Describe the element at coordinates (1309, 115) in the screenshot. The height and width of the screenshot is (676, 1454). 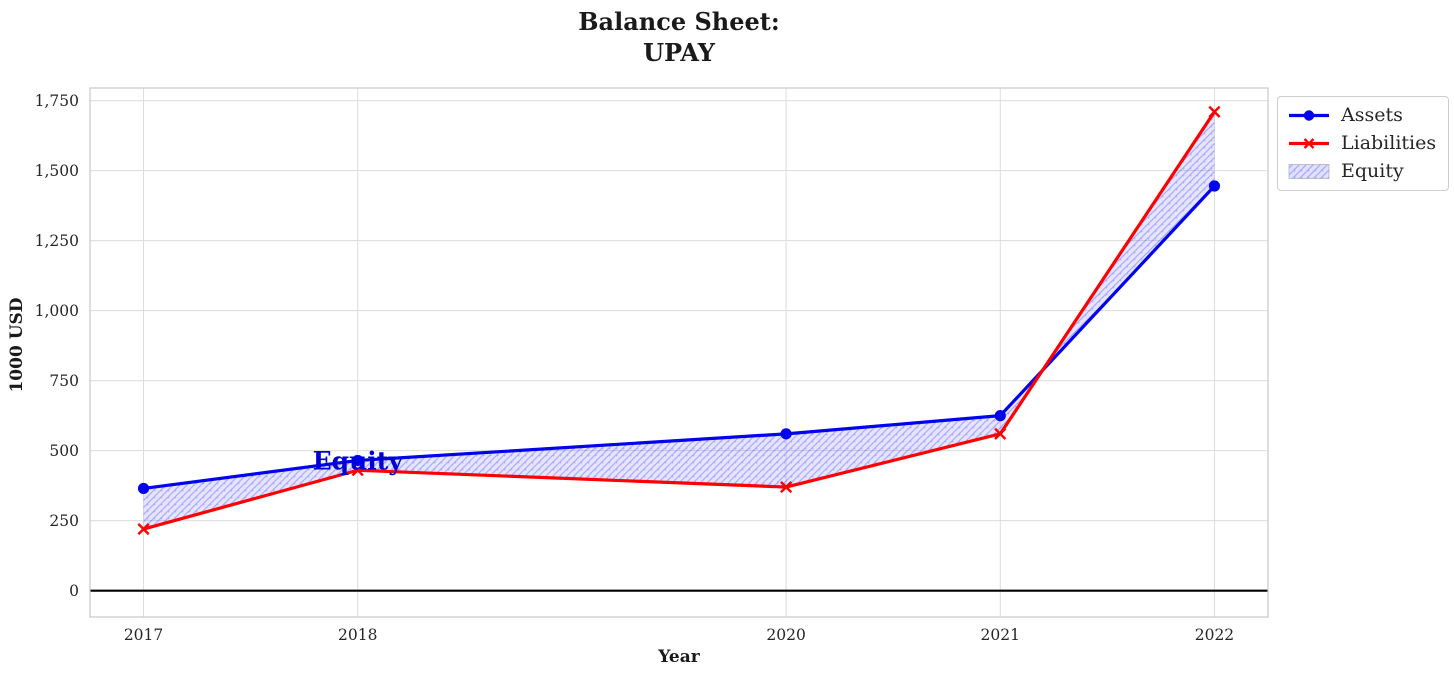
I see `assets-line-icon` at that location.